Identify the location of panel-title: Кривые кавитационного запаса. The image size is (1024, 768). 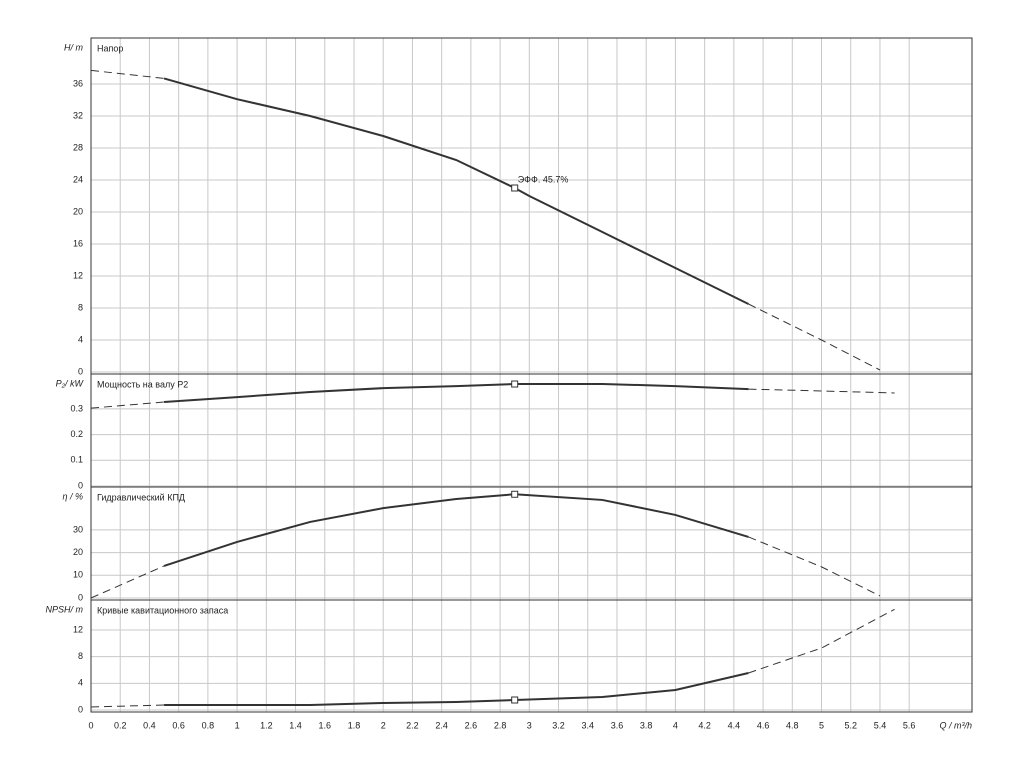
(162, 610).